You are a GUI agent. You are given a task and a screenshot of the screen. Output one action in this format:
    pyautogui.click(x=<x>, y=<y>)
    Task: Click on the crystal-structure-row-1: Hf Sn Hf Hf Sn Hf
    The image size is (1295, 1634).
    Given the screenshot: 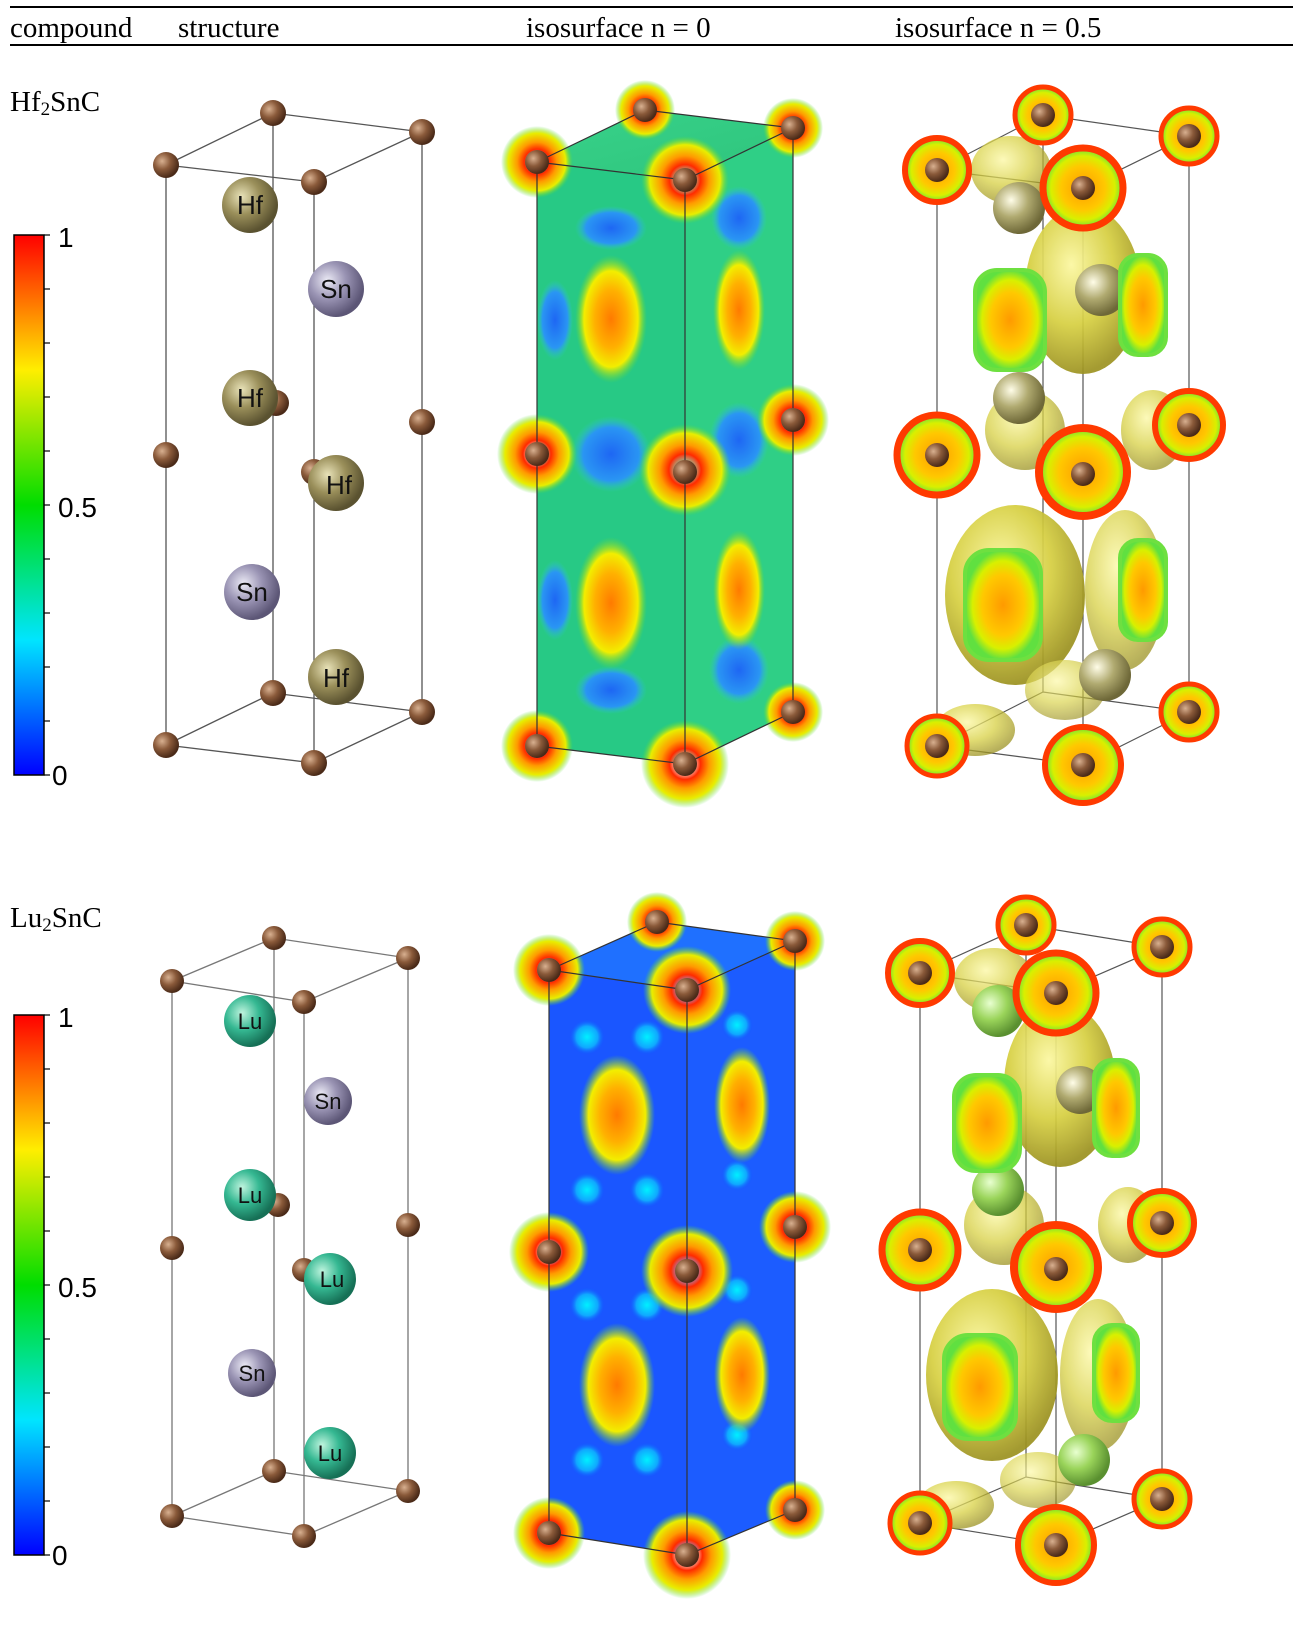 What is the action you would take?
    pyautogui.click(x=294, y=438)
    